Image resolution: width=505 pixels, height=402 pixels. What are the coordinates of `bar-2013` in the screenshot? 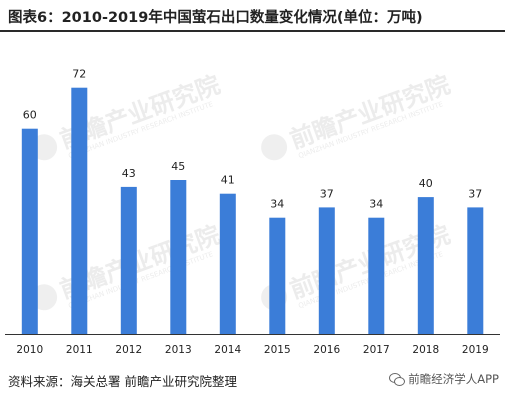 It's located at (178, 257).